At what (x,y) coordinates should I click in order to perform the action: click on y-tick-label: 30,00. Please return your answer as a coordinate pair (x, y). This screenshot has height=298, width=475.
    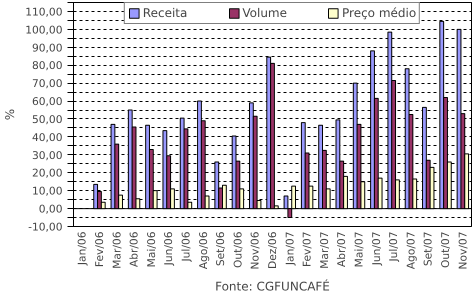
    Looking at the image, I should click on (47, 155).